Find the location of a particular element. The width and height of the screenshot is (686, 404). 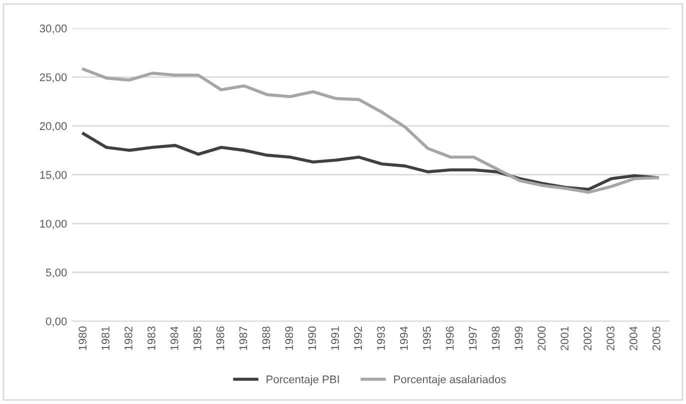

x-tick-label: 1983 is located at coordinates (151, 338).